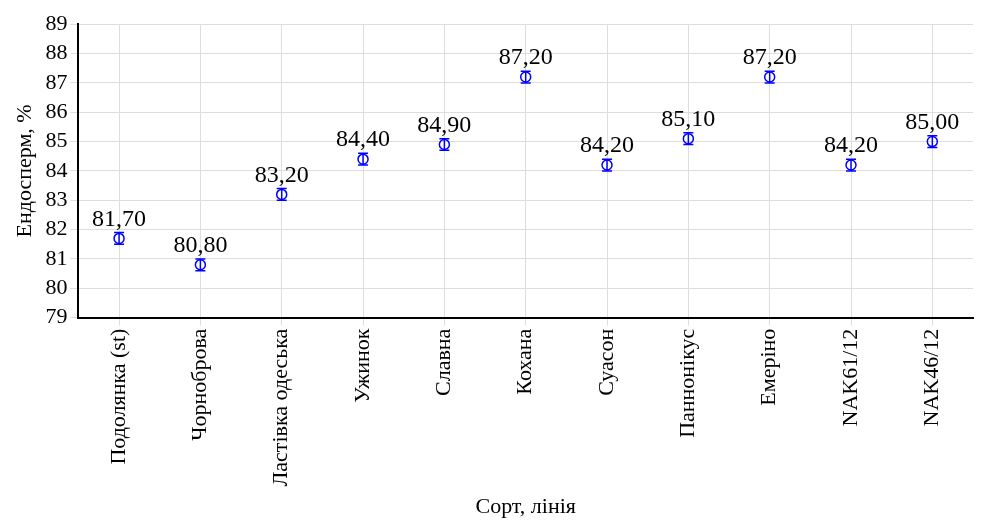 The height and width of the screenshot is (532, 1001). Describe the element at coordinates (768, 367) in the screenshot. I see `x-tick-label: Емеріно` at that location.